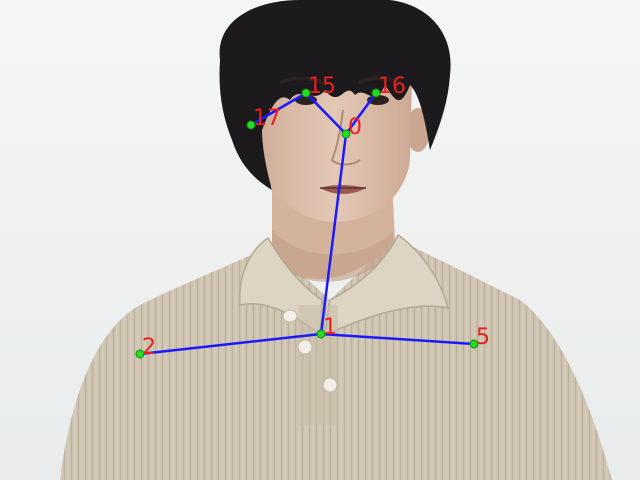 The image size is (640, 480). I want to click on keypoint-label-2: 2, so click(149, 347).